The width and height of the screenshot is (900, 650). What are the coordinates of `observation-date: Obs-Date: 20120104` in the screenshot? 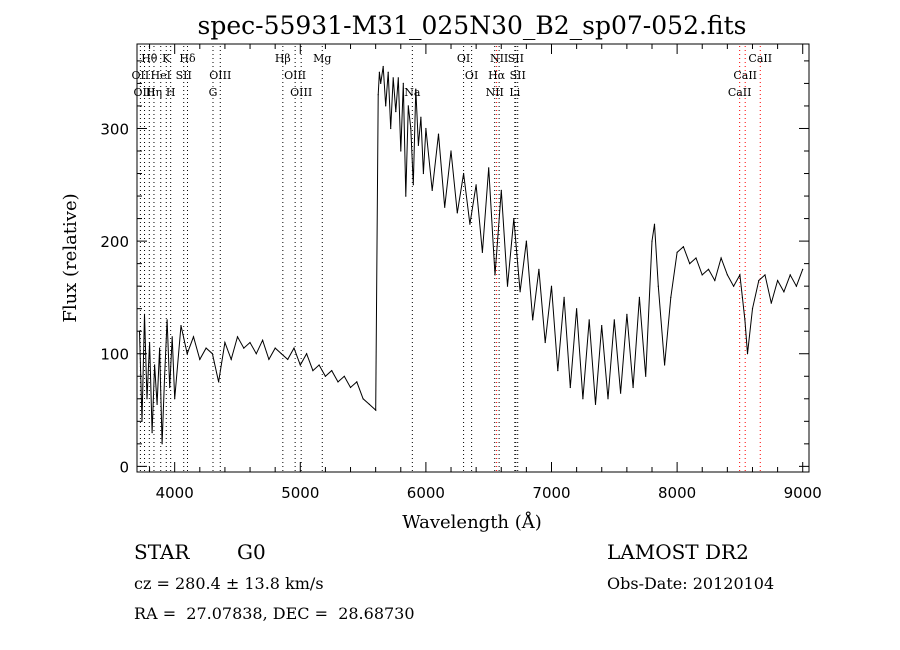 It's located at (691, 583).